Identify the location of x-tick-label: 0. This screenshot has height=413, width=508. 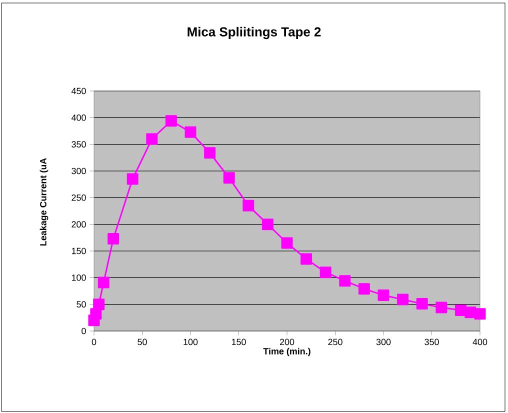
(94, 342).